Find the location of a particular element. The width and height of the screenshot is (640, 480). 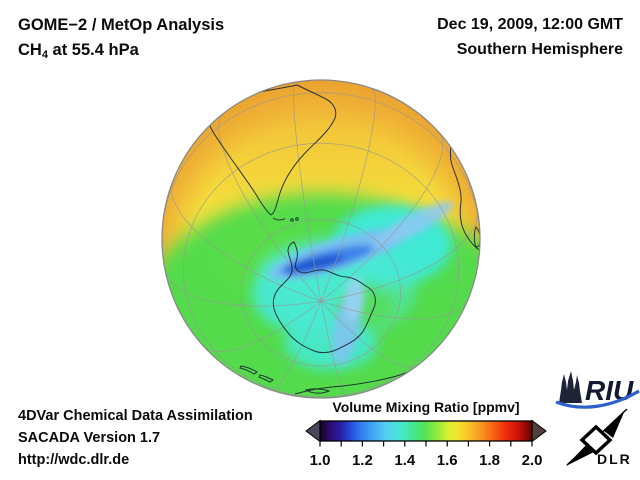

colorbar-tick-label: 1.0 is located at coordinates (320, 460).